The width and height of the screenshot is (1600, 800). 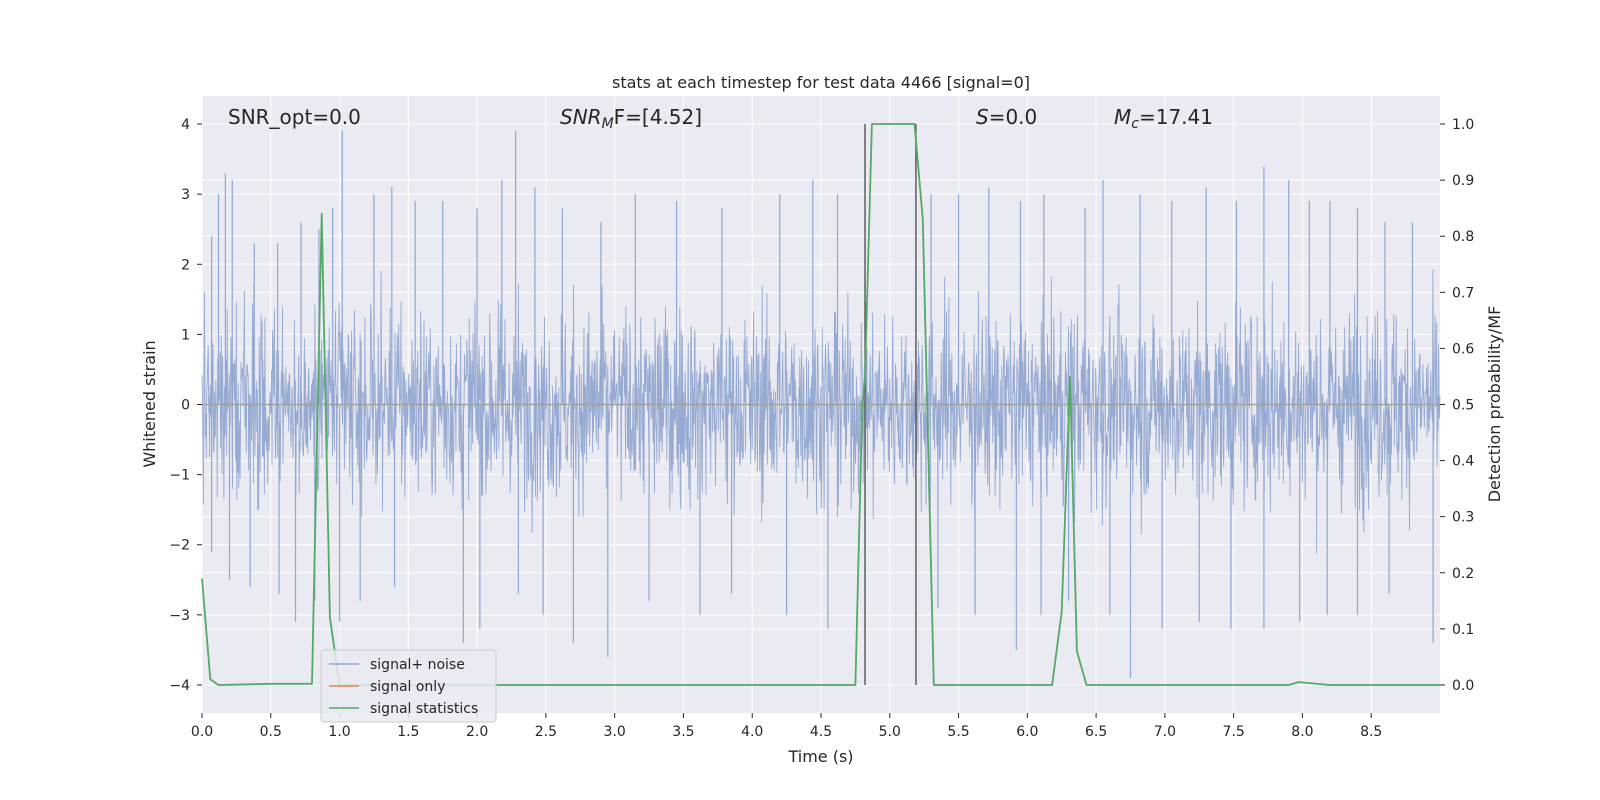 I want to click on x-tick-label: 2.5, so click(x=546, y=732).